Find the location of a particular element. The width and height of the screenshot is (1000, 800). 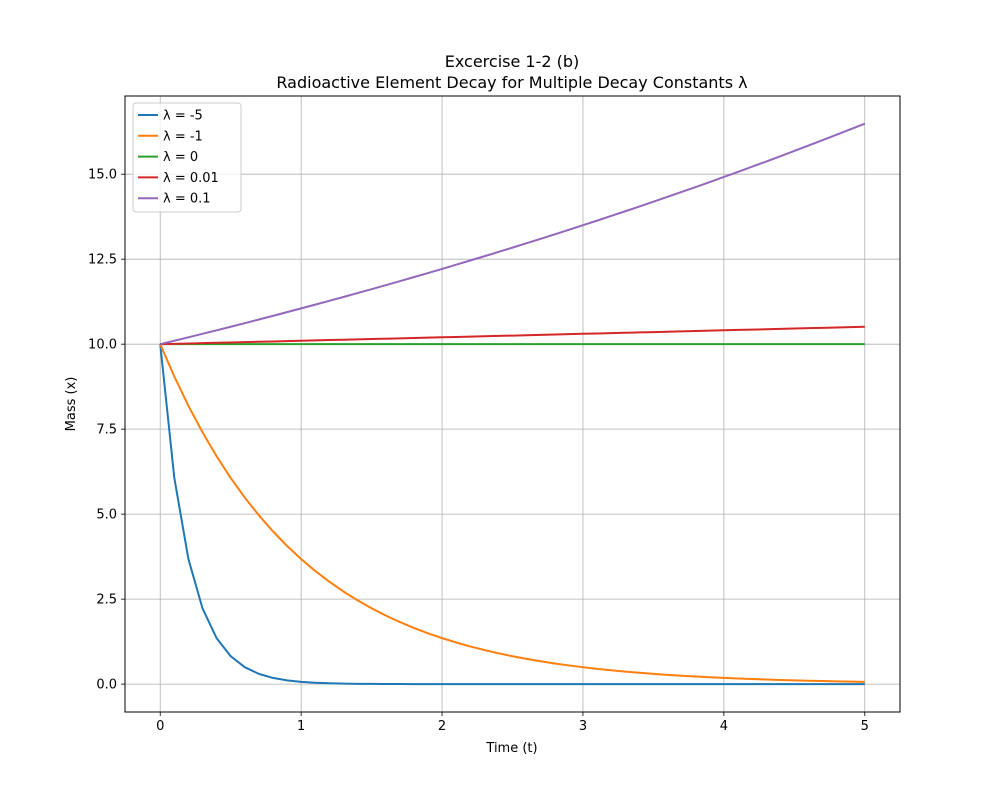

x-tick-label: 2 is located at coordinates (442, 726).